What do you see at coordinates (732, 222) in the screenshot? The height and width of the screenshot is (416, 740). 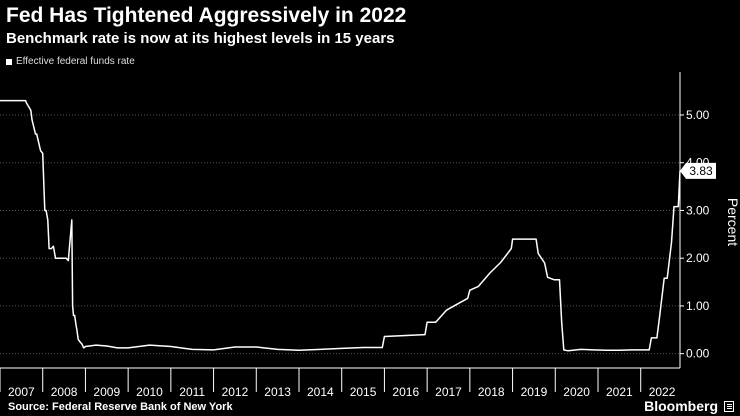 I see `y-axis-label: Percent` at bounding box center [732, 222].